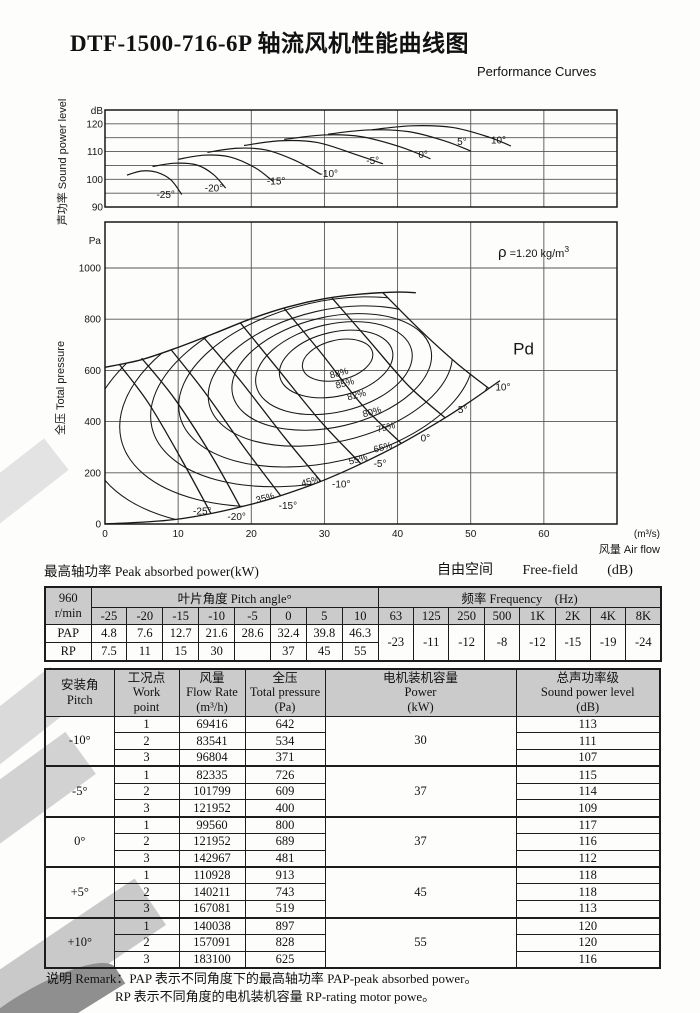 The width and height of the screenshot is (700, 1013). Describe the element at coordinates (217, 616) in the screenshot. I see `t1-pitch-angle: -10` at that location.